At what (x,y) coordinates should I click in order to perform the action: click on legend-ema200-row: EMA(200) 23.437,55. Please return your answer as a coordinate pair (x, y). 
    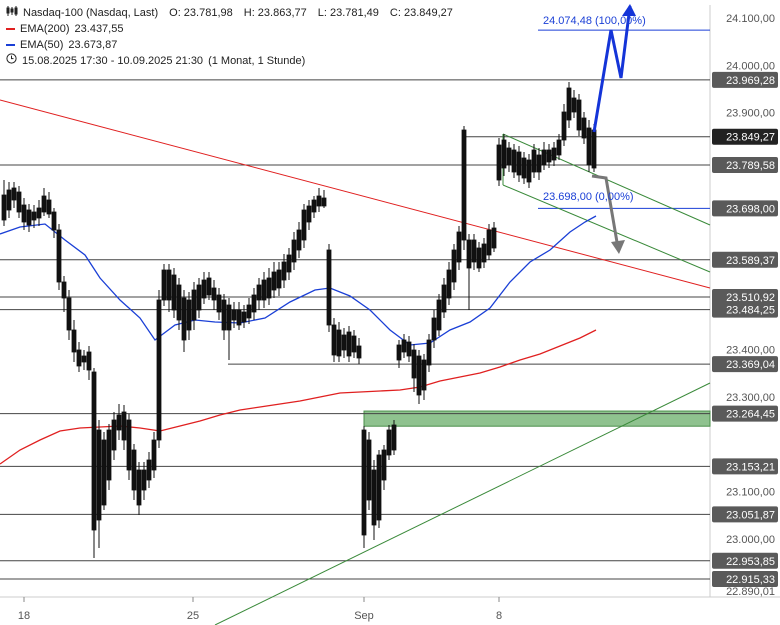
    Looking at the image, I should click on (229, 29).